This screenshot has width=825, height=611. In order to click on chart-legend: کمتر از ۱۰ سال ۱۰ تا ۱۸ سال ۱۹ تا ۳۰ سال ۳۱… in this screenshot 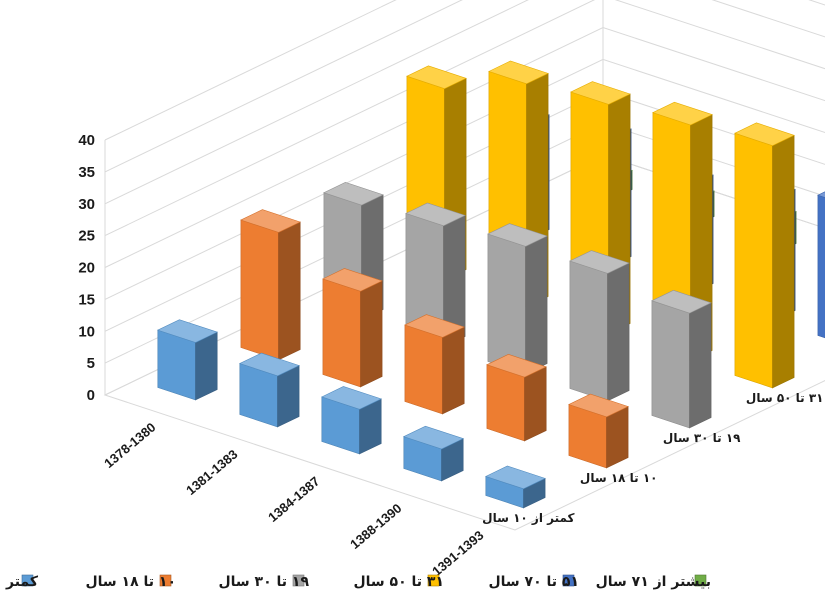, I will do `click(355, 582)`.